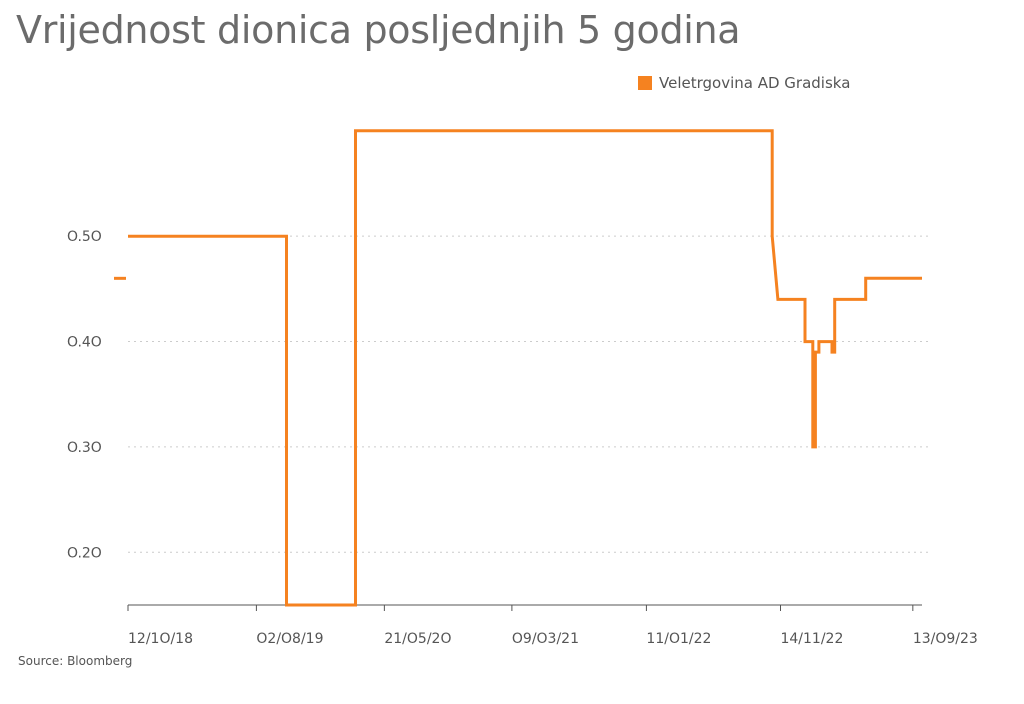 The height and width of the screenshot is (704, 1024). I want to click on y-tick-label: O.4O, so click(84, 343).